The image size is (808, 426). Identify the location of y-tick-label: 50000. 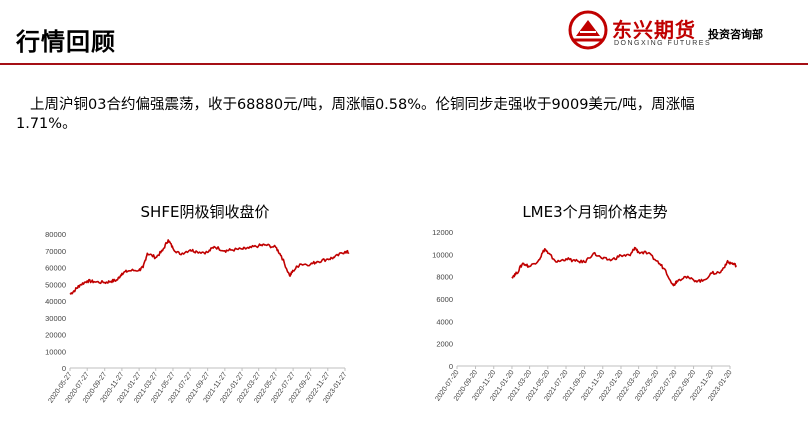
(55, 284).